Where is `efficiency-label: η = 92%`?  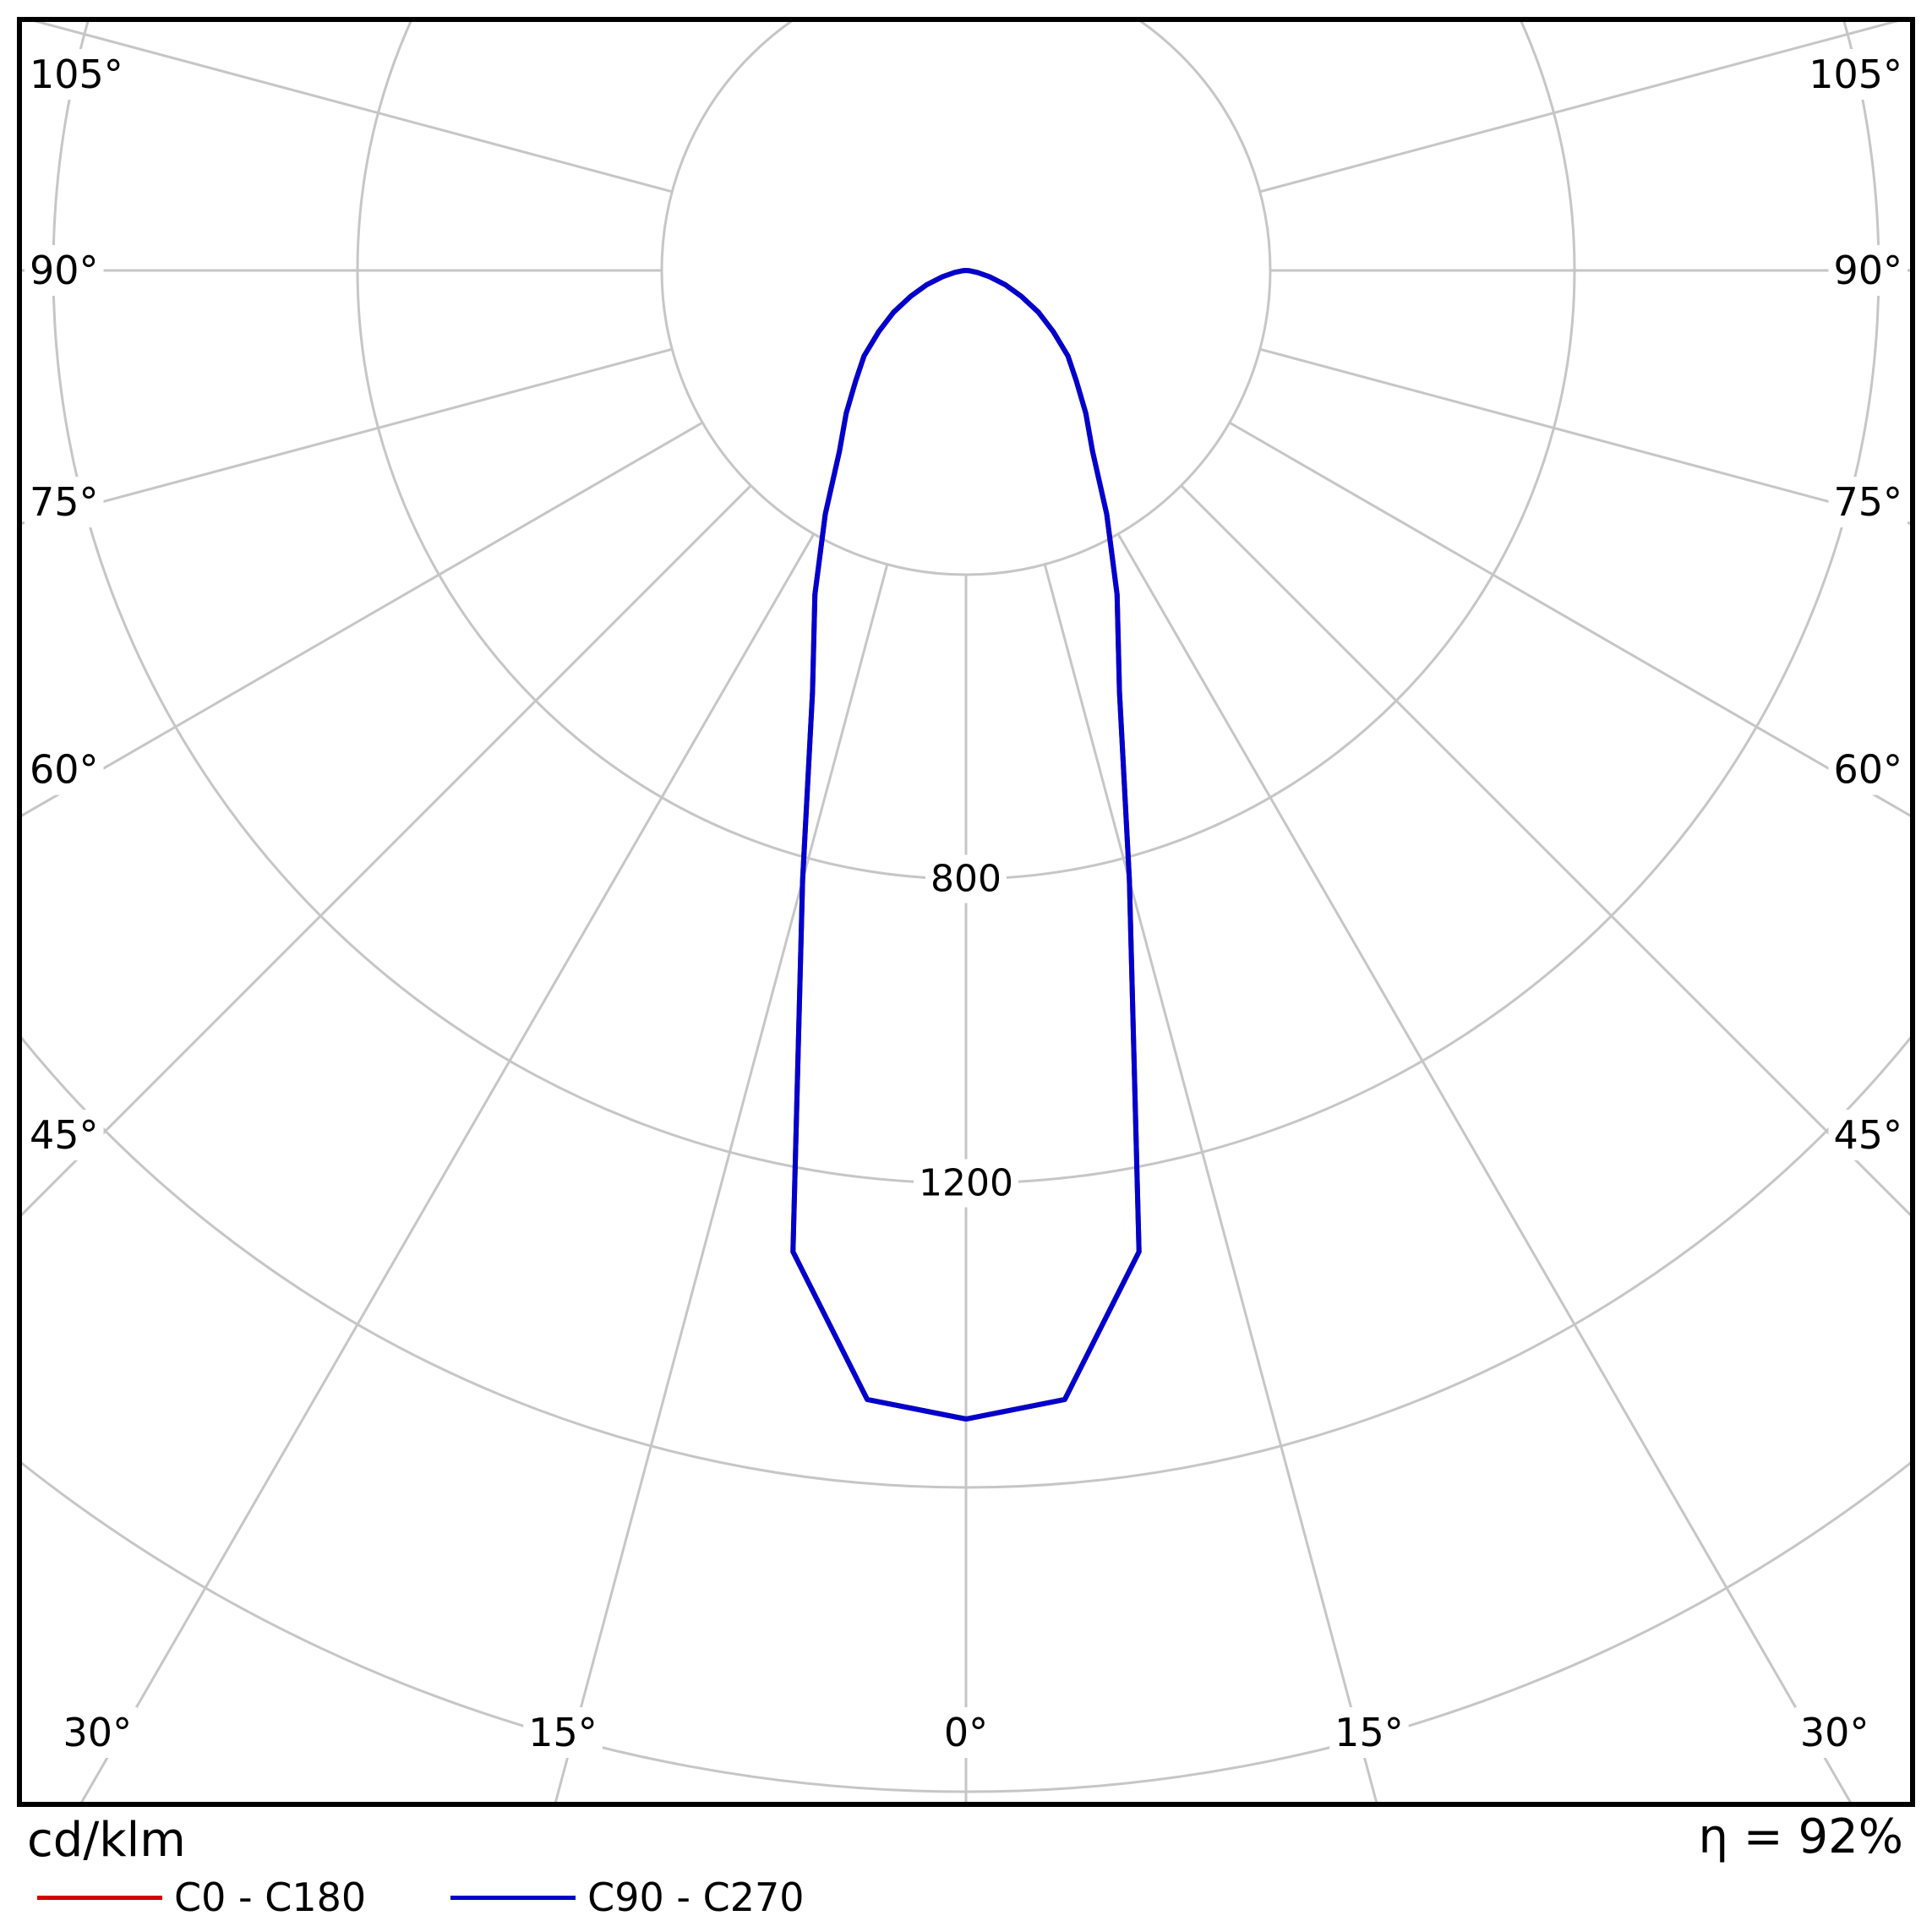 efficiency-label: η = 92% is located at coordinates (1801, 1836).